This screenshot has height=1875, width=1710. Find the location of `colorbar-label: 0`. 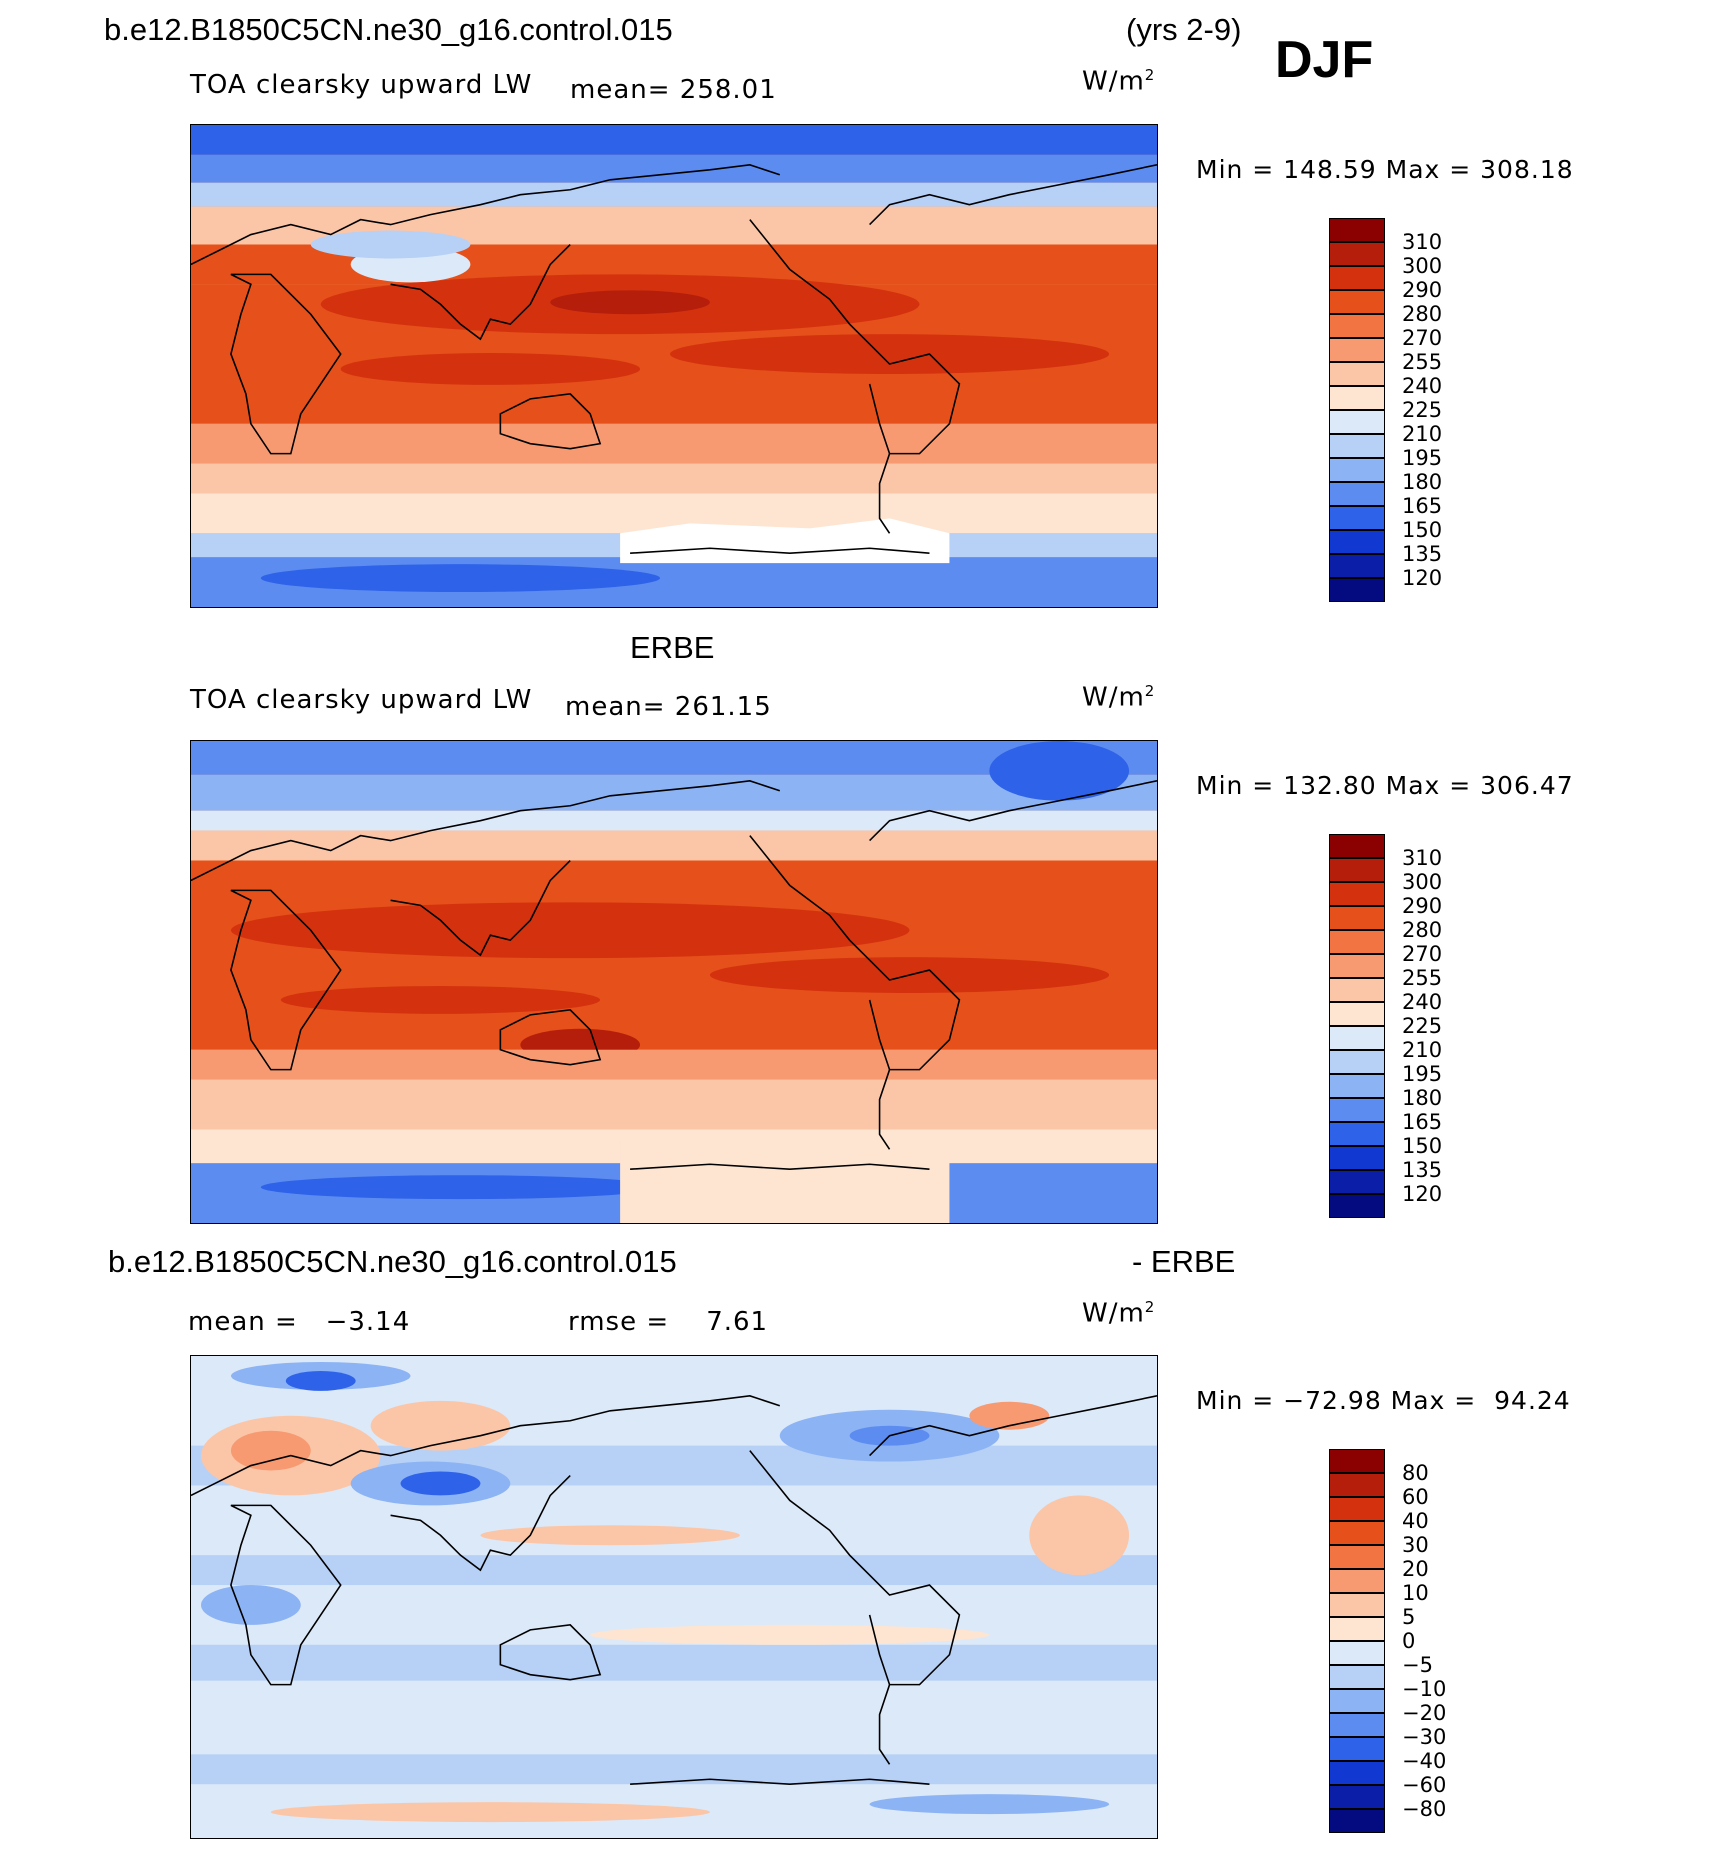

colorbar-label: 0 is located at coordinates (1409, 1641).